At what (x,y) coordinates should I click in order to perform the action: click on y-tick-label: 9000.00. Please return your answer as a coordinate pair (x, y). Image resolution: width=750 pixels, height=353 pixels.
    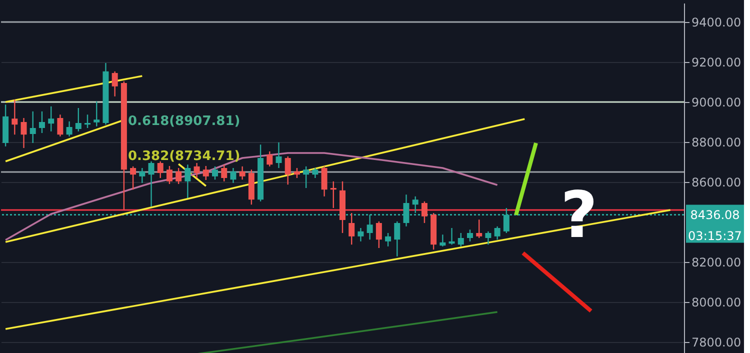
    Looking at the image, I should click on (717, 103).